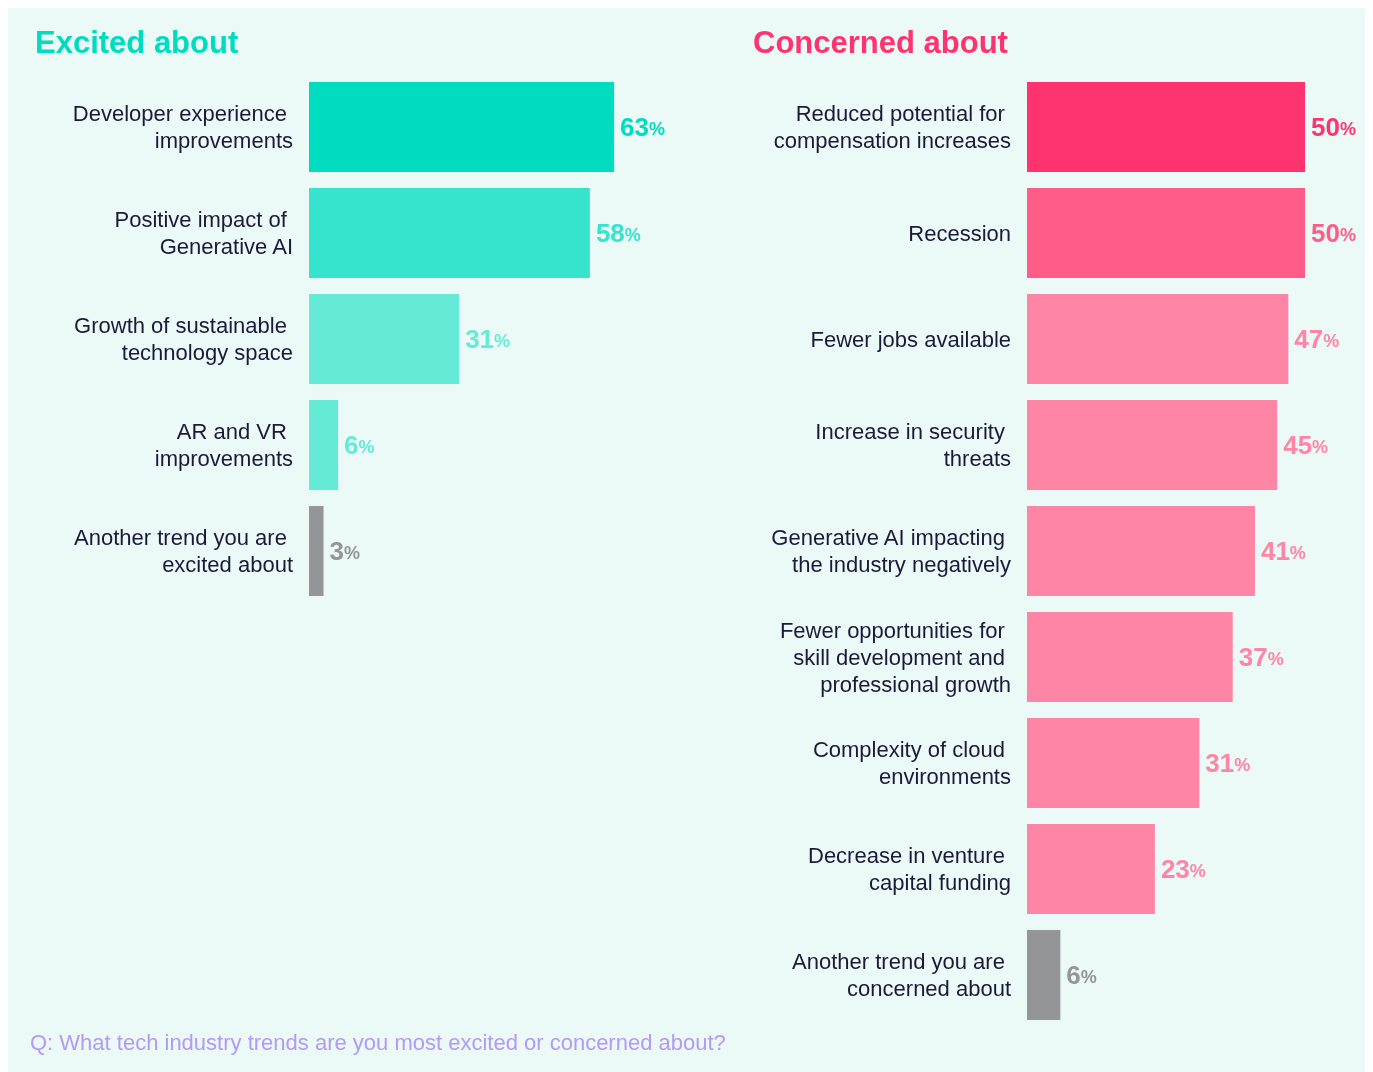  I want to click on y-tick-label: Another trend you are concerned about, so click(901, 975).